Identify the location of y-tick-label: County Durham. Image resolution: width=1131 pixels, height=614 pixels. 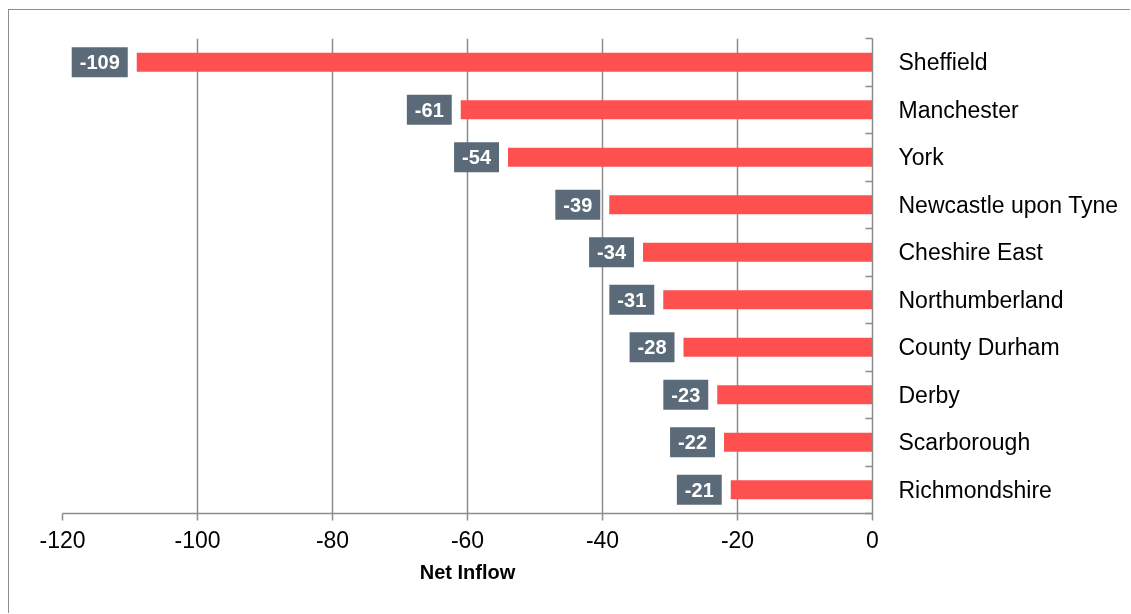
(979, 347).